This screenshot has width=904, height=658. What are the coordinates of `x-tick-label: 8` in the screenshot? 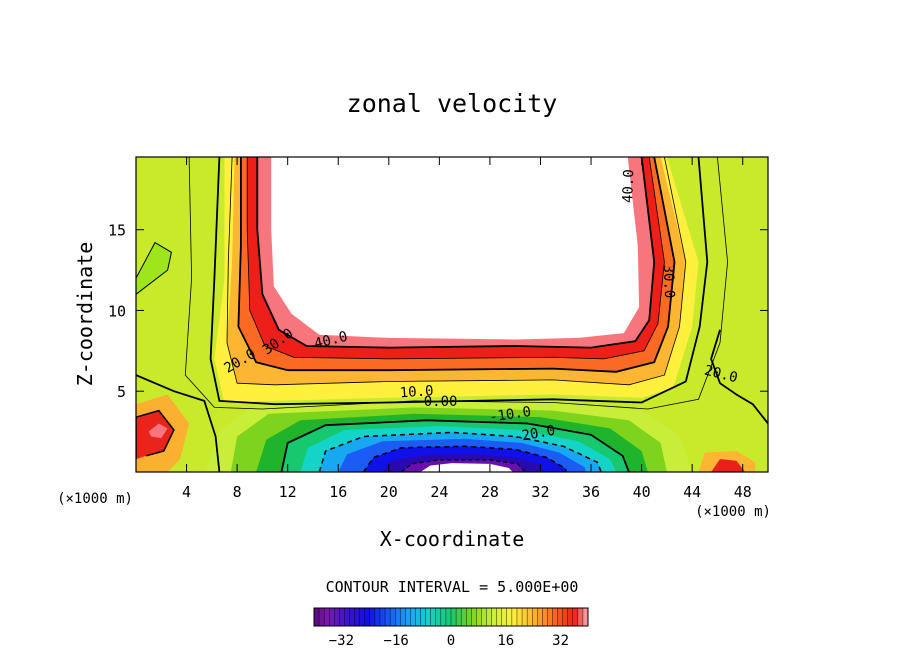 It's located at (237, 492).